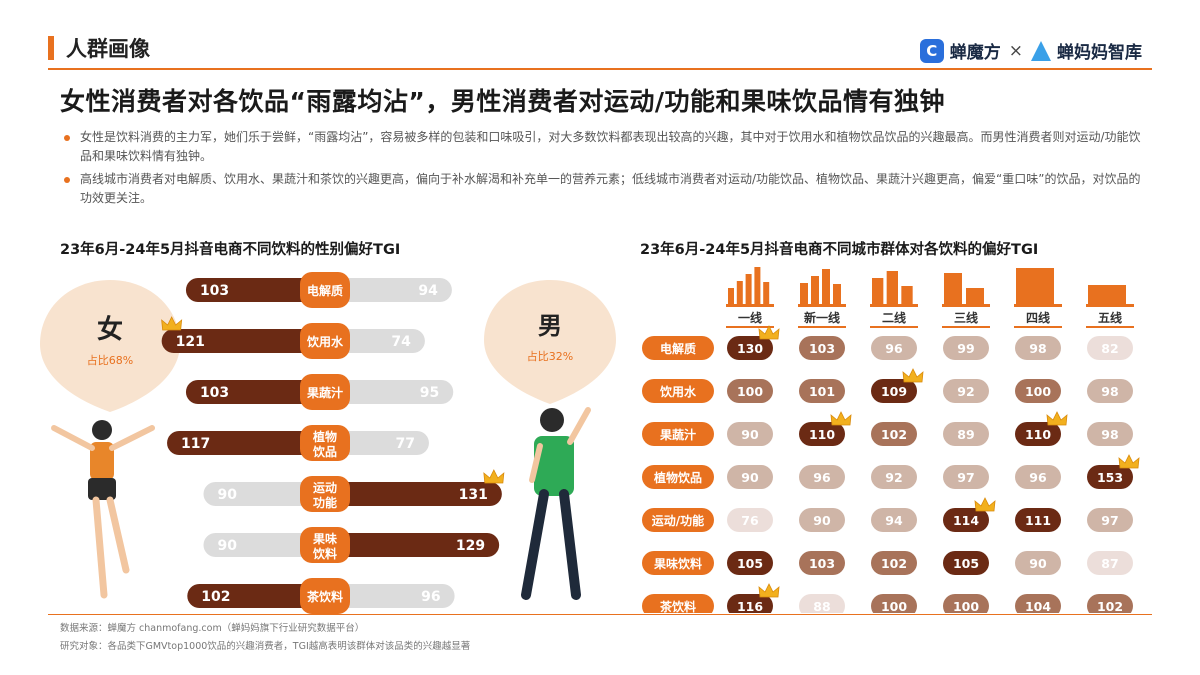 The height and width of the screenshot is (675, 1200). What do you see at coordinates (502, 101) in the screenshot?
I see `page-headline: 女性消费者对各饮品“雨露均沾”，男性消费者对运动/功能和果味饮品情有独钟` at bounding box center [502, 101].